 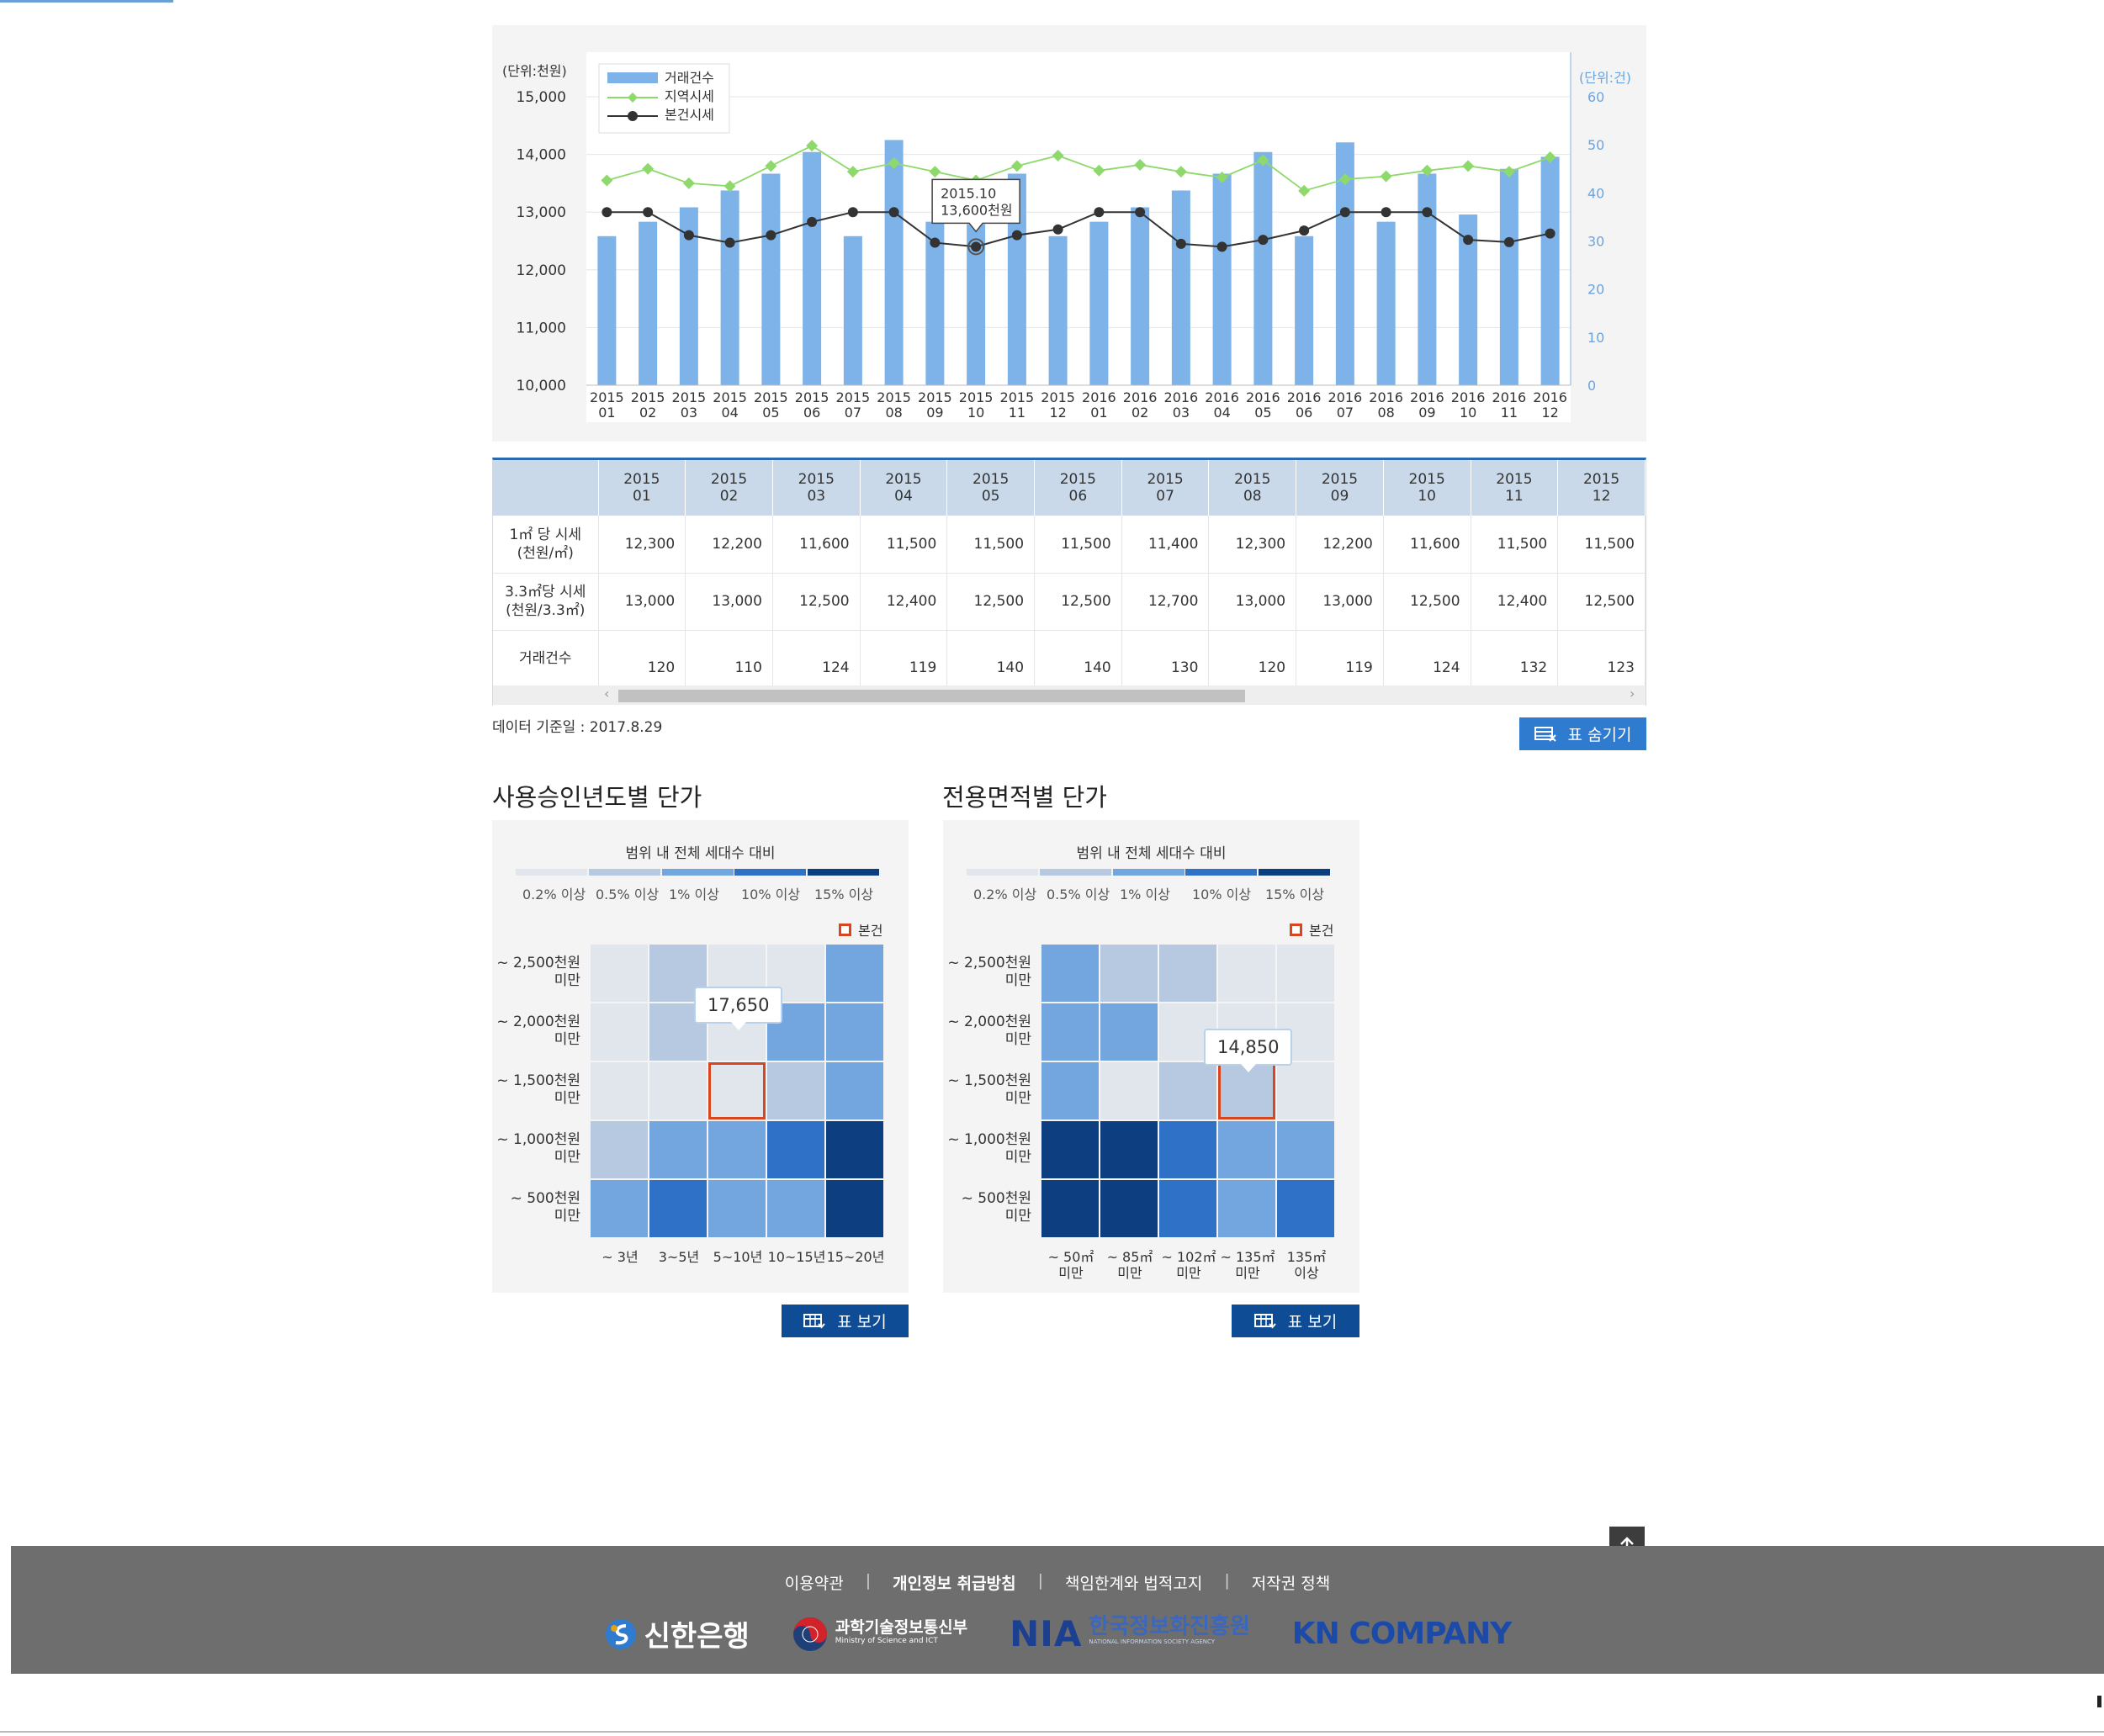 I want to click on shinhan-logo: 신한은행, so click(x=677, y=1633).